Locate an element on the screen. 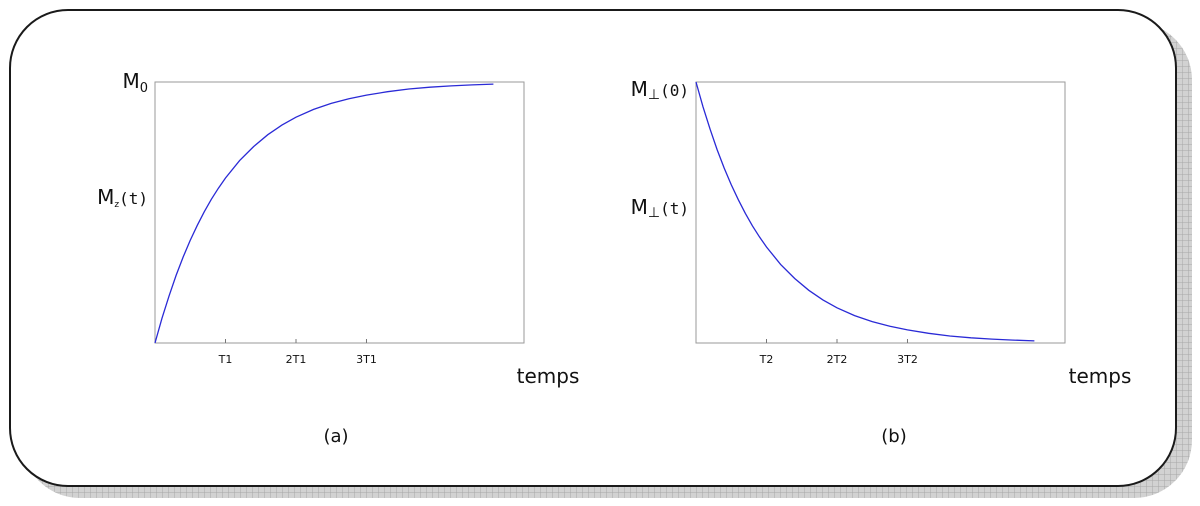 This screenshot has width=1200, height=506. x-ticks-b: T2 2T2 3T2 is located at coordinates (838, 352).